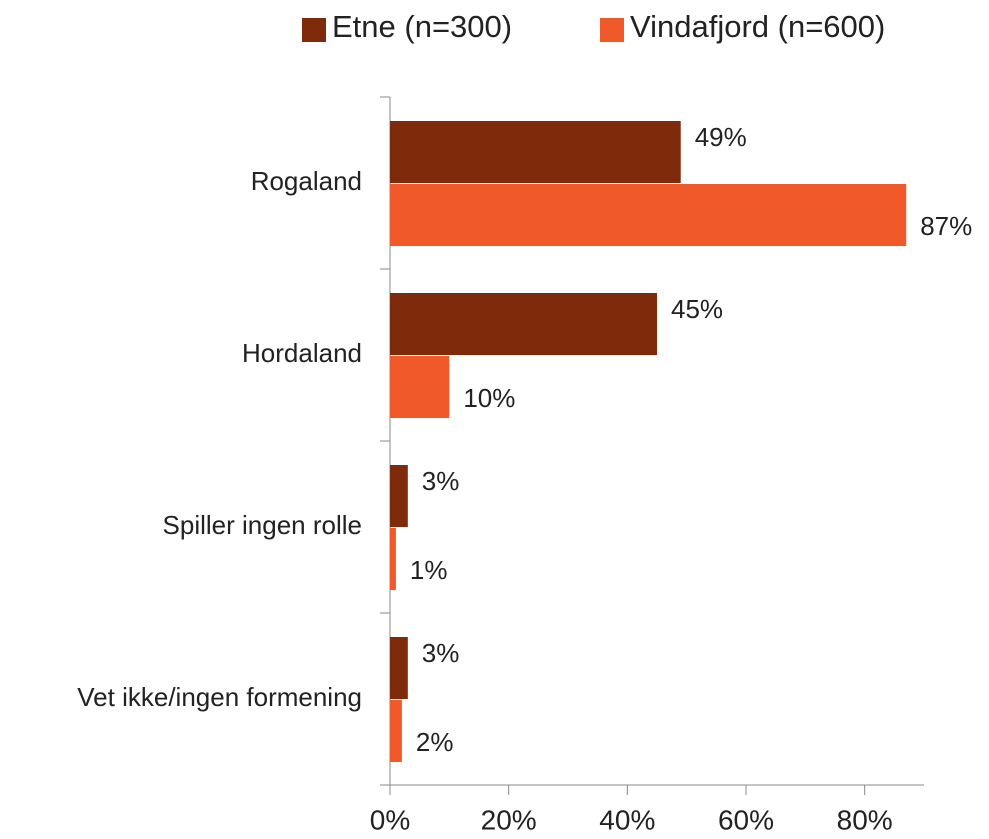 The height and width of the screenshot is (839, 989). I want to click on value-label: 2%, so click(435, 742).